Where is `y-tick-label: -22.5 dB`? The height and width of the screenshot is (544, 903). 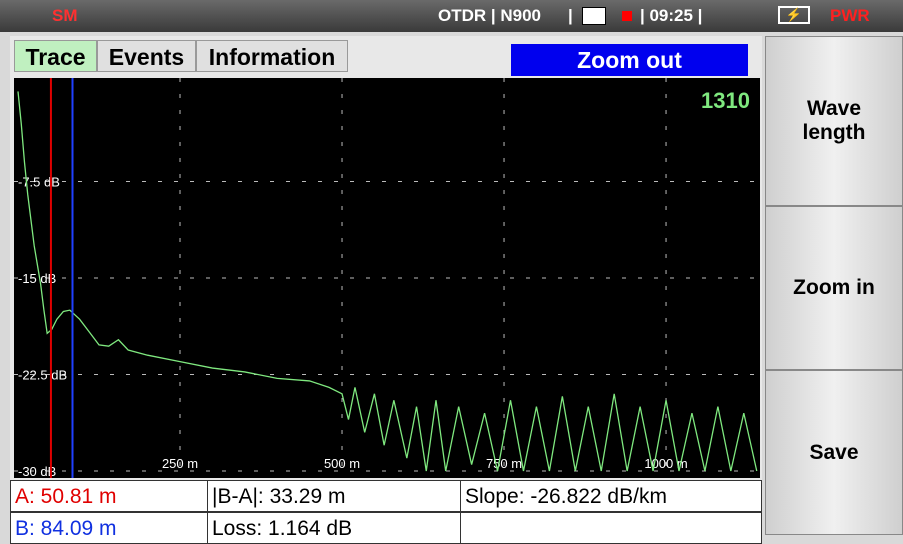
y-tick-label: -22.5 dB is located at coordinates (42, 375).